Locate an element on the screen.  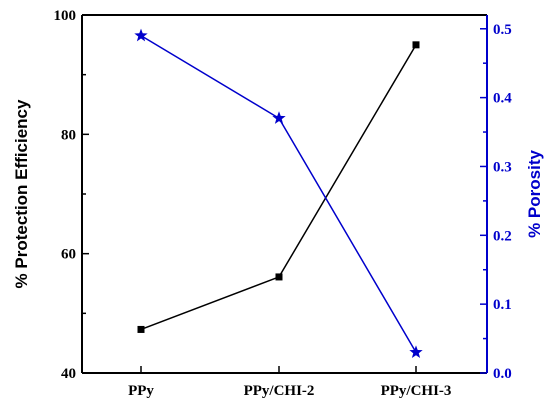
x-tick-label-1: PPy/CHI-2 is located at coordinates (279, 391).